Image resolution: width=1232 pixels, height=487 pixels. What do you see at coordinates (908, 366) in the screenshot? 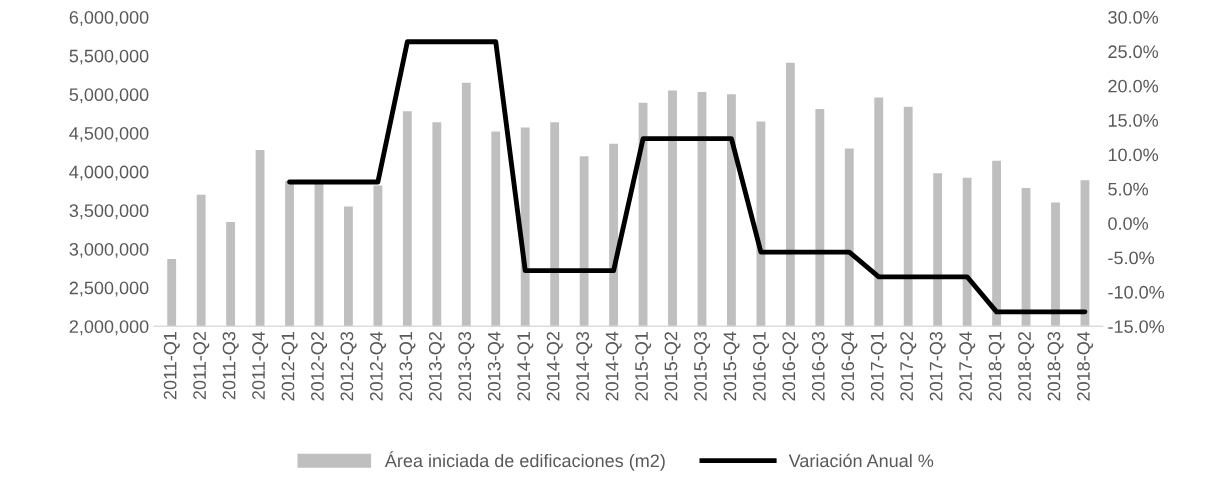
I see `x-tick-label: 2017-Q2` at bounding box center [908, 366].